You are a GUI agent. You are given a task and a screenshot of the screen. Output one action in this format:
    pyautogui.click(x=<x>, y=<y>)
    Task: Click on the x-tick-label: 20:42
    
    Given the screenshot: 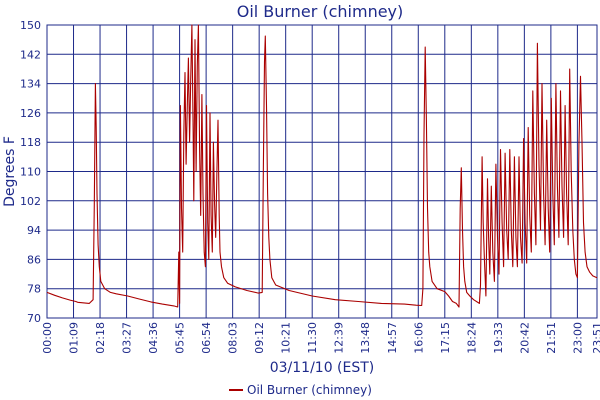 What is the action you would take?
    pyautogui.click(x=524, y=338)
    